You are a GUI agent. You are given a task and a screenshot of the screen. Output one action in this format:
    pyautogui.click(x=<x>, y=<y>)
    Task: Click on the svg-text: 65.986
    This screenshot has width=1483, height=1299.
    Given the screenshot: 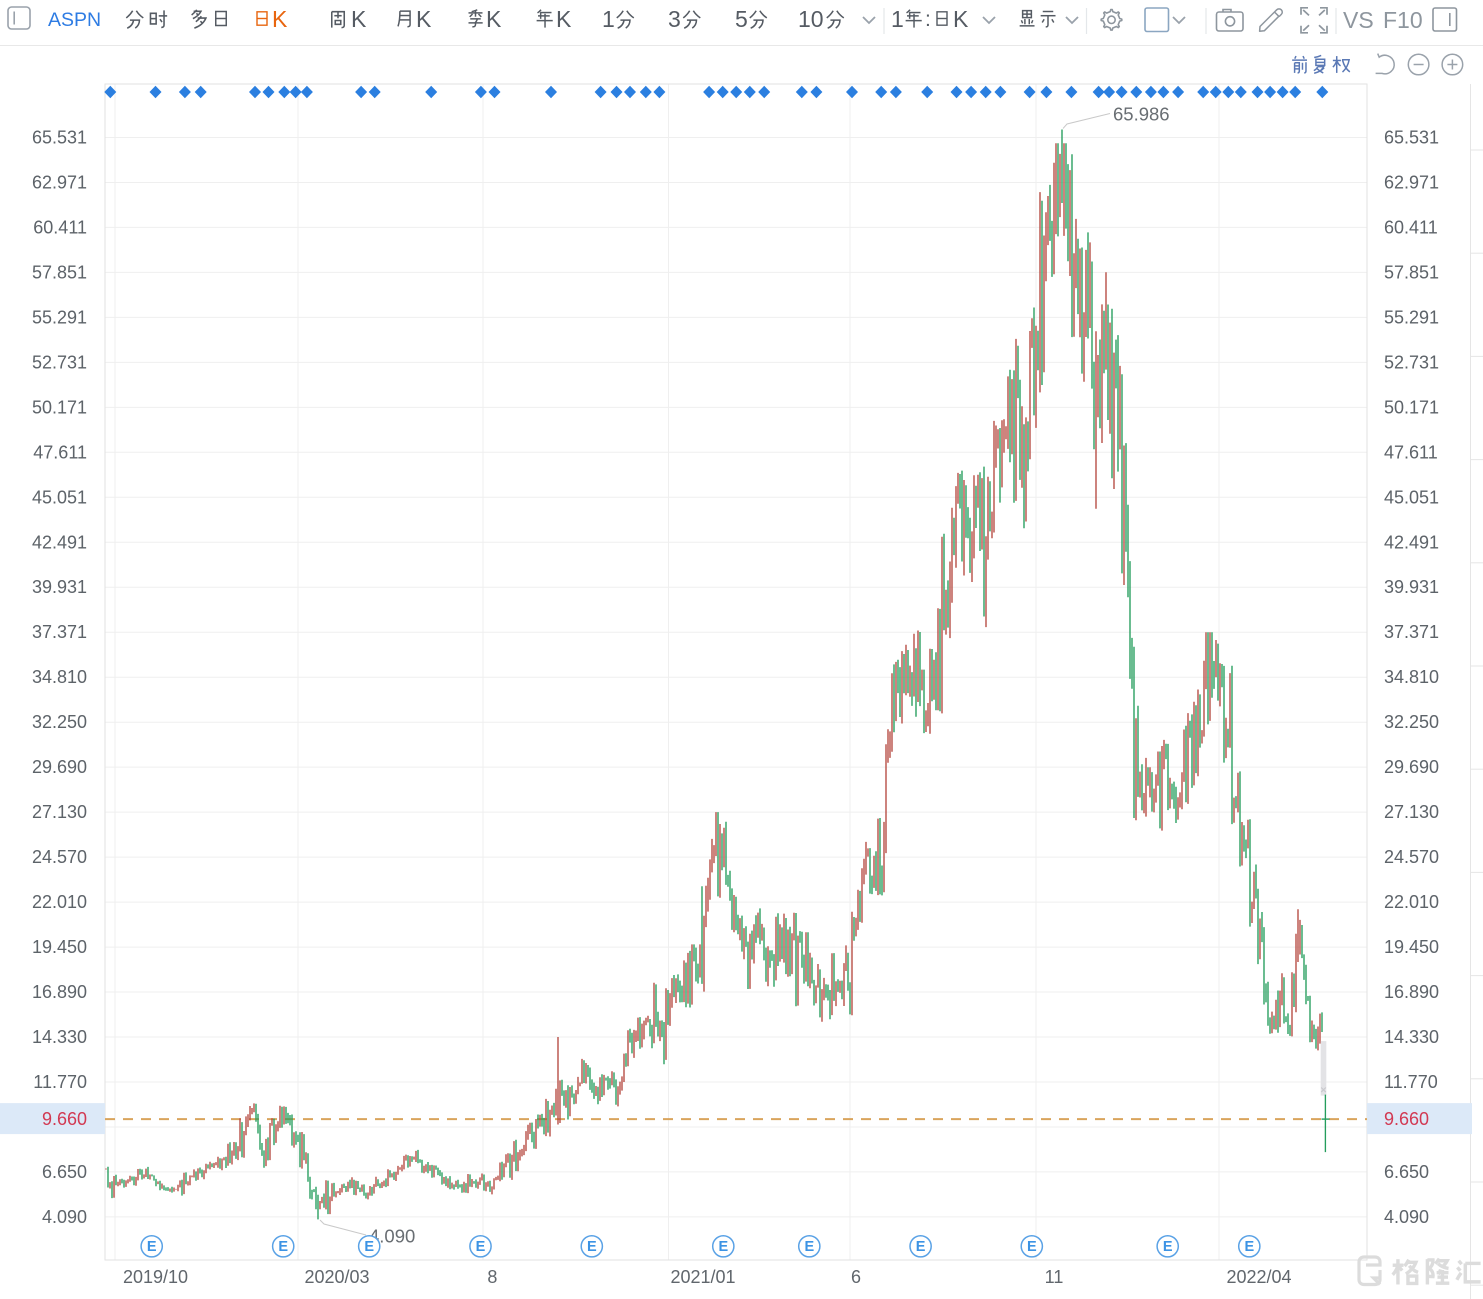 What is the action you would take?
    pyautogui.click(x=1141, y=114)
    